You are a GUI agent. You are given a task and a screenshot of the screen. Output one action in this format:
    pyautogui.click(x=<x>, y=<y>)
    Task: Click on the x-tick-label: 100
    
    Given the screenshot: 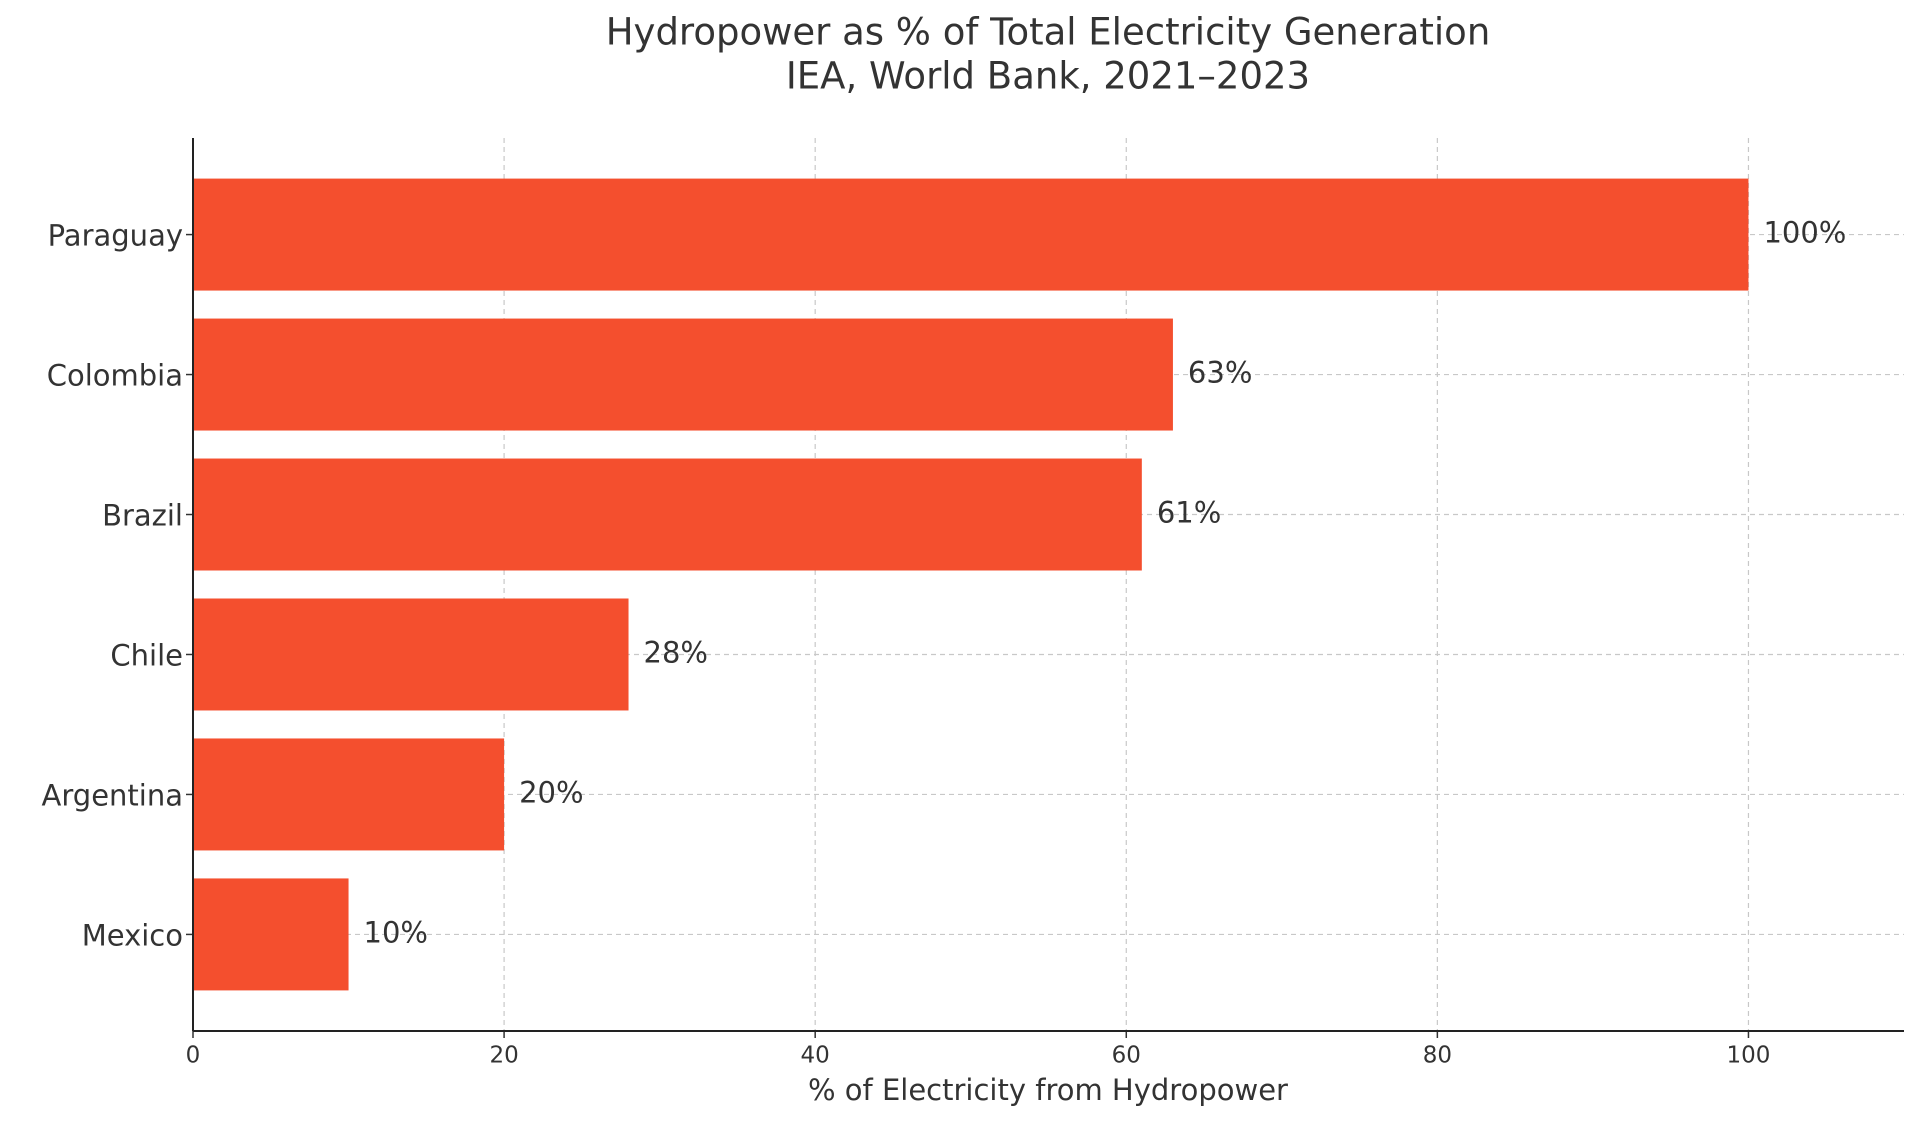 What is the action you would take?
    pyautogui.click(x=1749, y=1056)
    